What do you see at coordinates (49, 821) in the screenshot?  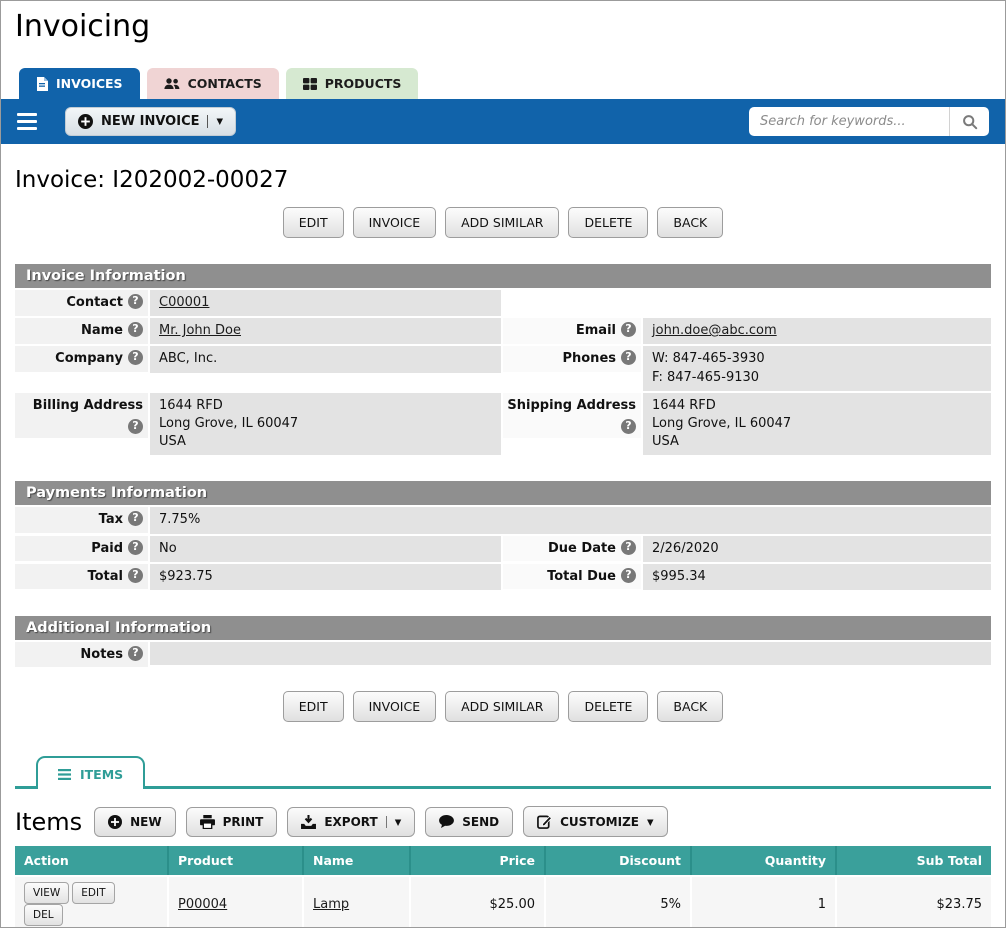 I see `items-heading: Items` at bounding box center [49, 821].